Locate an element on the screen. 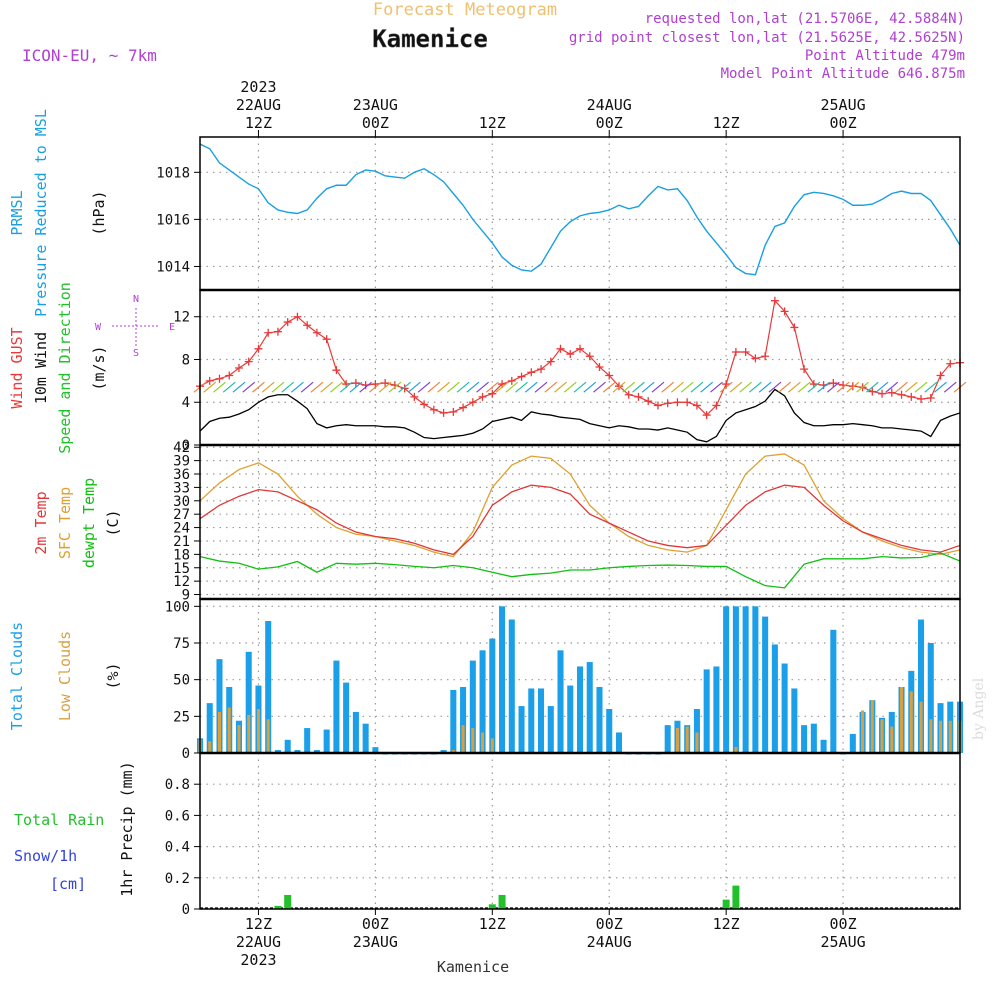  bottom-date-label: 25AUG is located at coordinates (842, 942).